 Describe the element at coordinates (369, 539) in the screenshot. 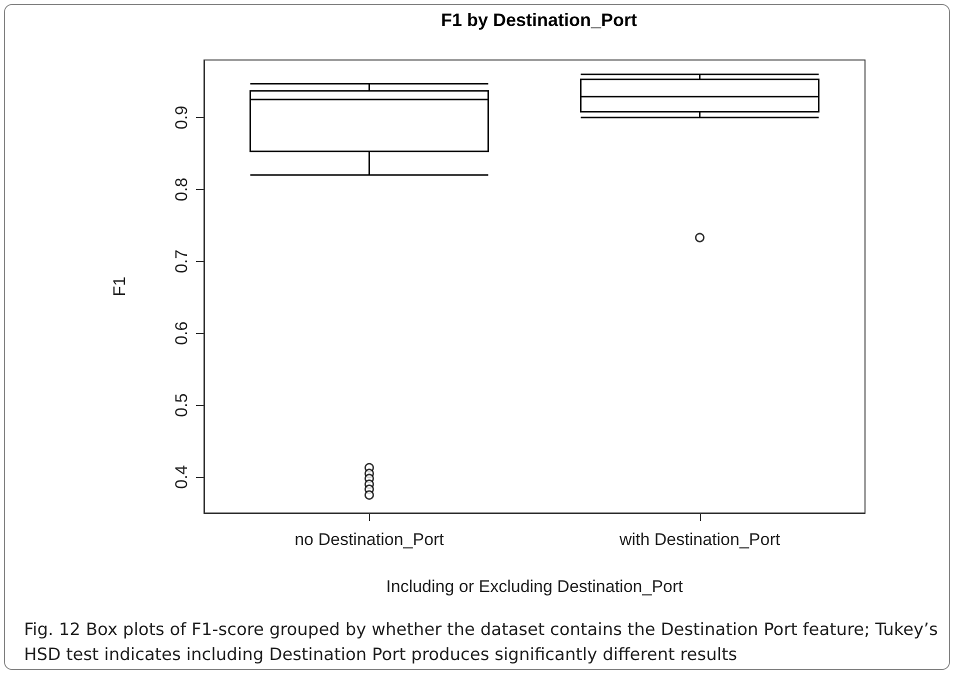

I see `x-tick-label: no Destination_Port` at that location.